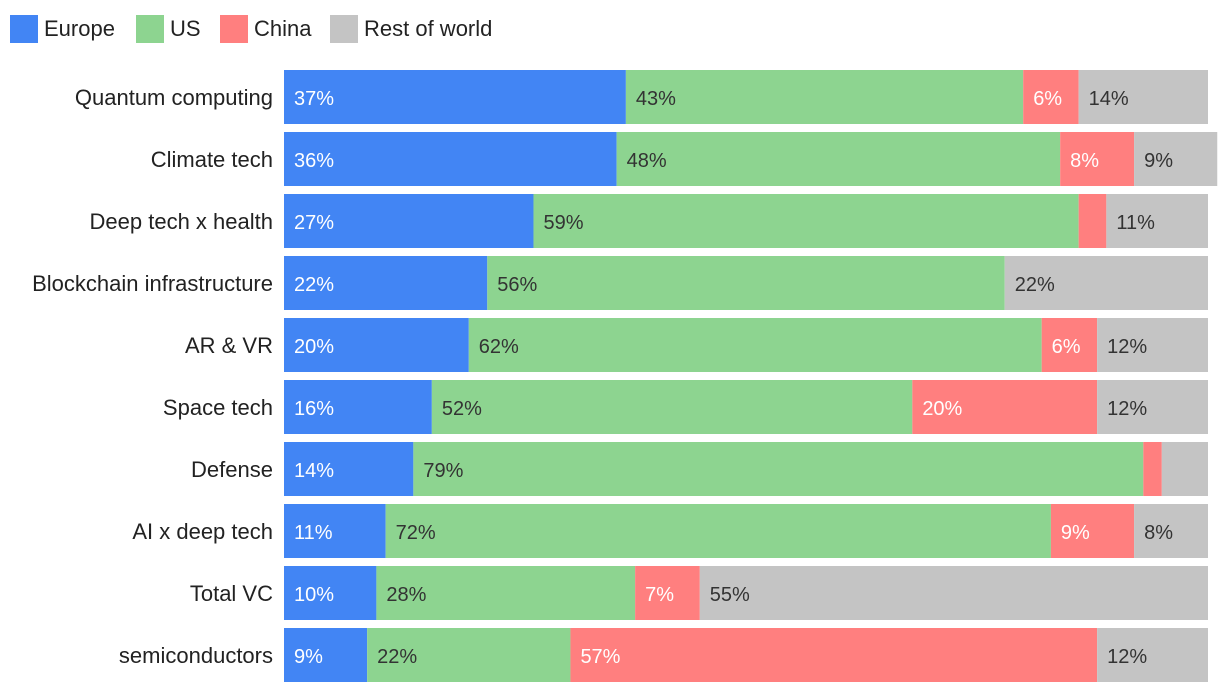 Image resolution: width=1220 pixels, height=692 pixels. I want to click on legend-swatch-china, so click(234, 29).